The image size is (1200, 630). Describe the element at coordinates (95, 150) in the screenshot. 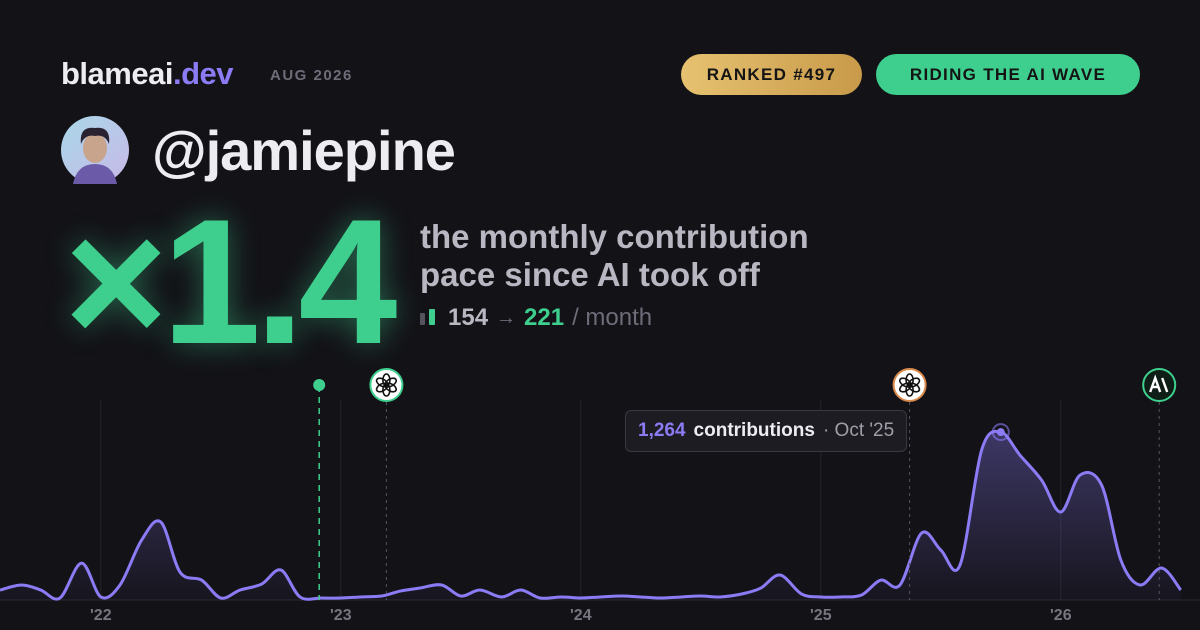

I see `avatar` at that location.